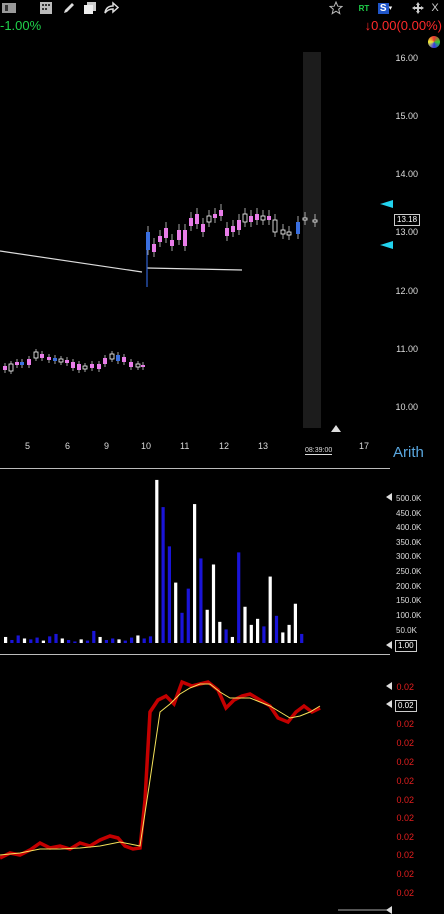 The width and height of the screenshot is (444, 914). Describe the element at coordinates (385, 8) in the screenshot. I see `s-icon: S ▾` at that location.